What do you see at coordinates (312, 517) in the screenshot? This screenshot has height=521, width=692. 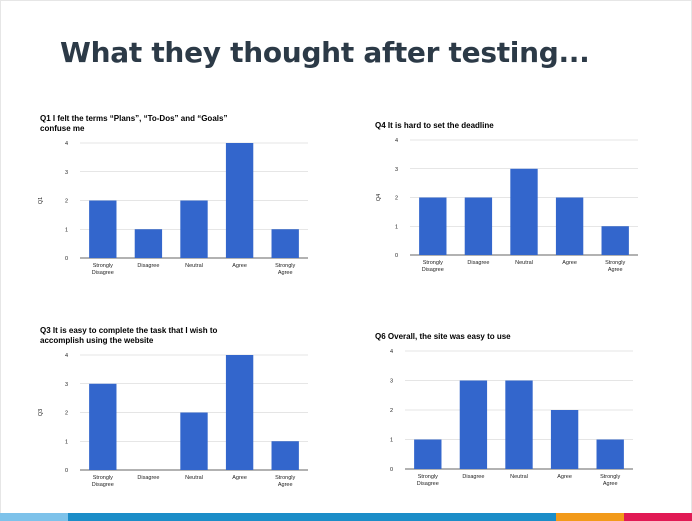 I see `footer-strip-blue` at bounding box center [312, 517].